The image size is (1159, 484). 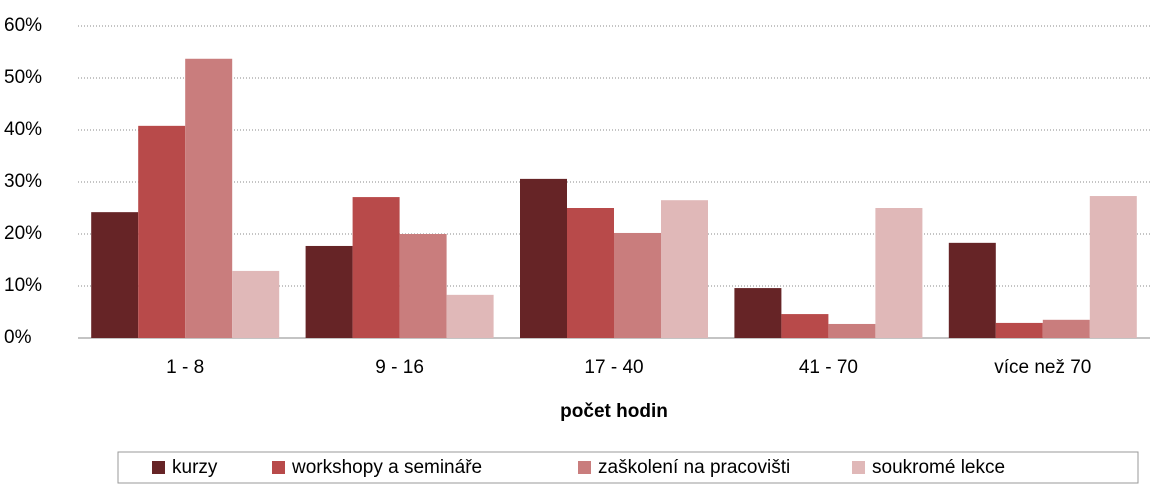 What do you see at coordinates (18, 337) in the screenshot?
I see `y-tick-label: 0%` at bounding box center [18, 337].